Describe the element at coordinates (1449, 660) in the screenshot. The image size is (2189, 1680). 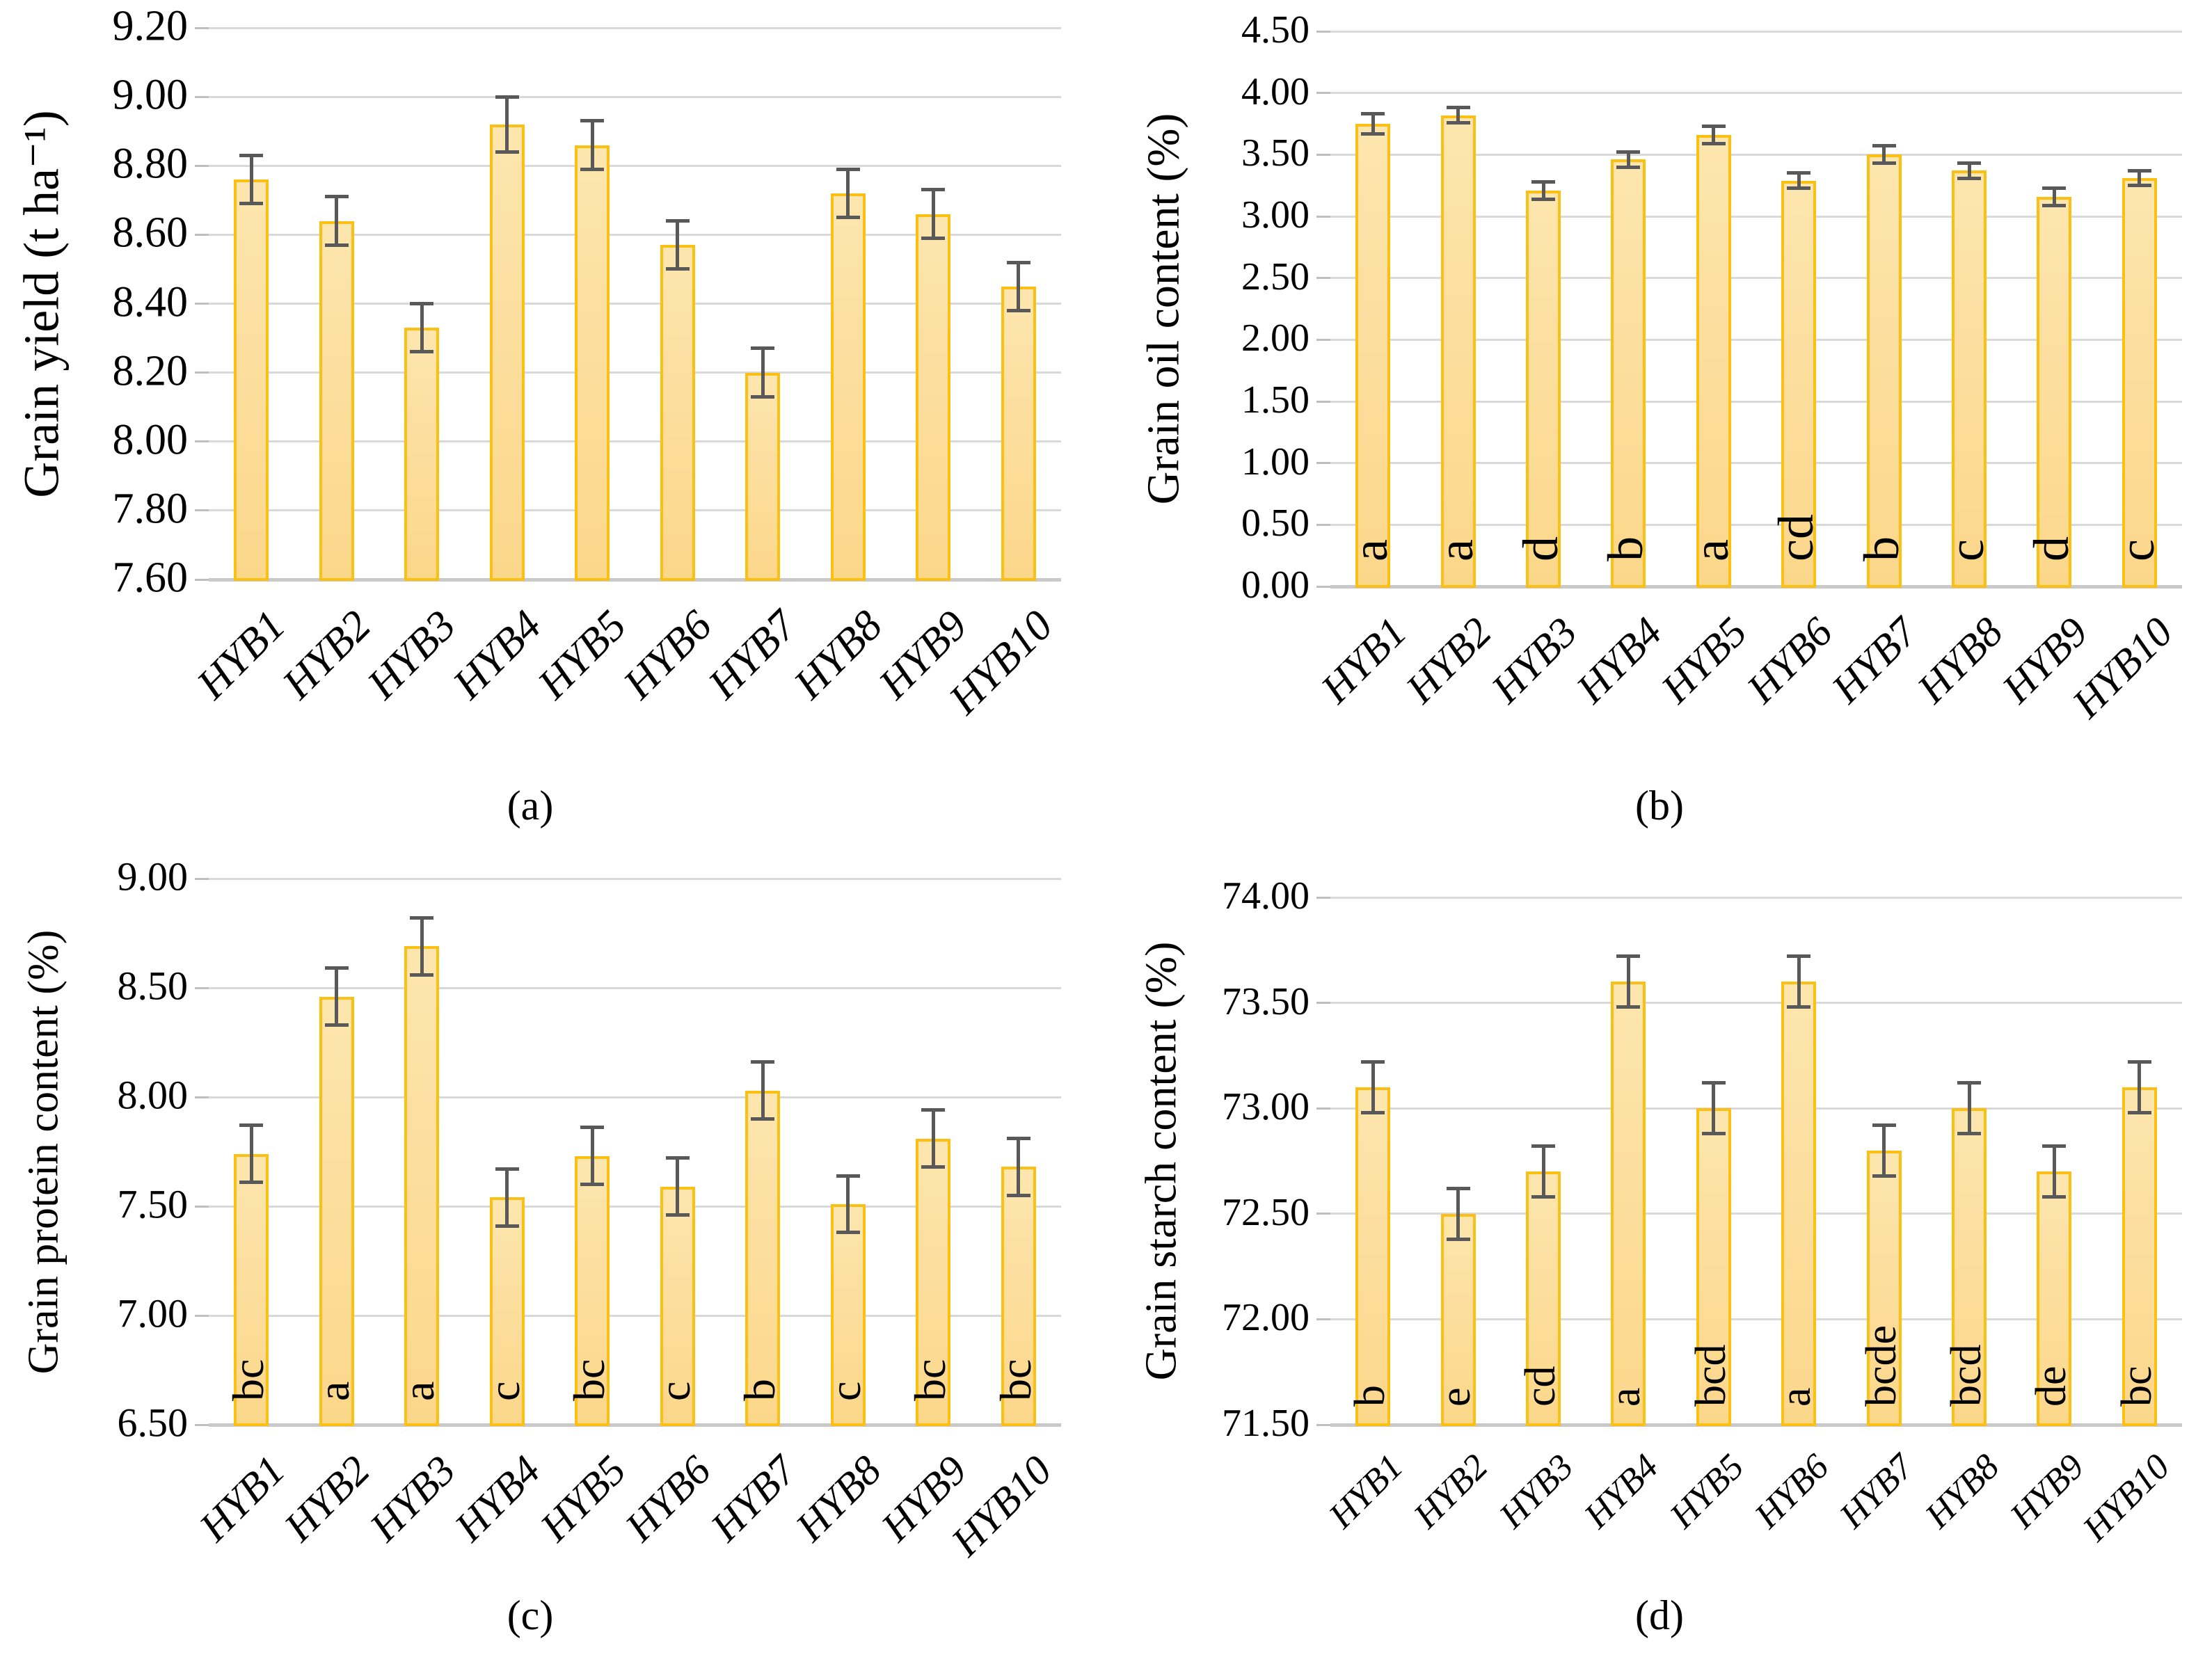
I see `x-category-label: HYB2` at that location.